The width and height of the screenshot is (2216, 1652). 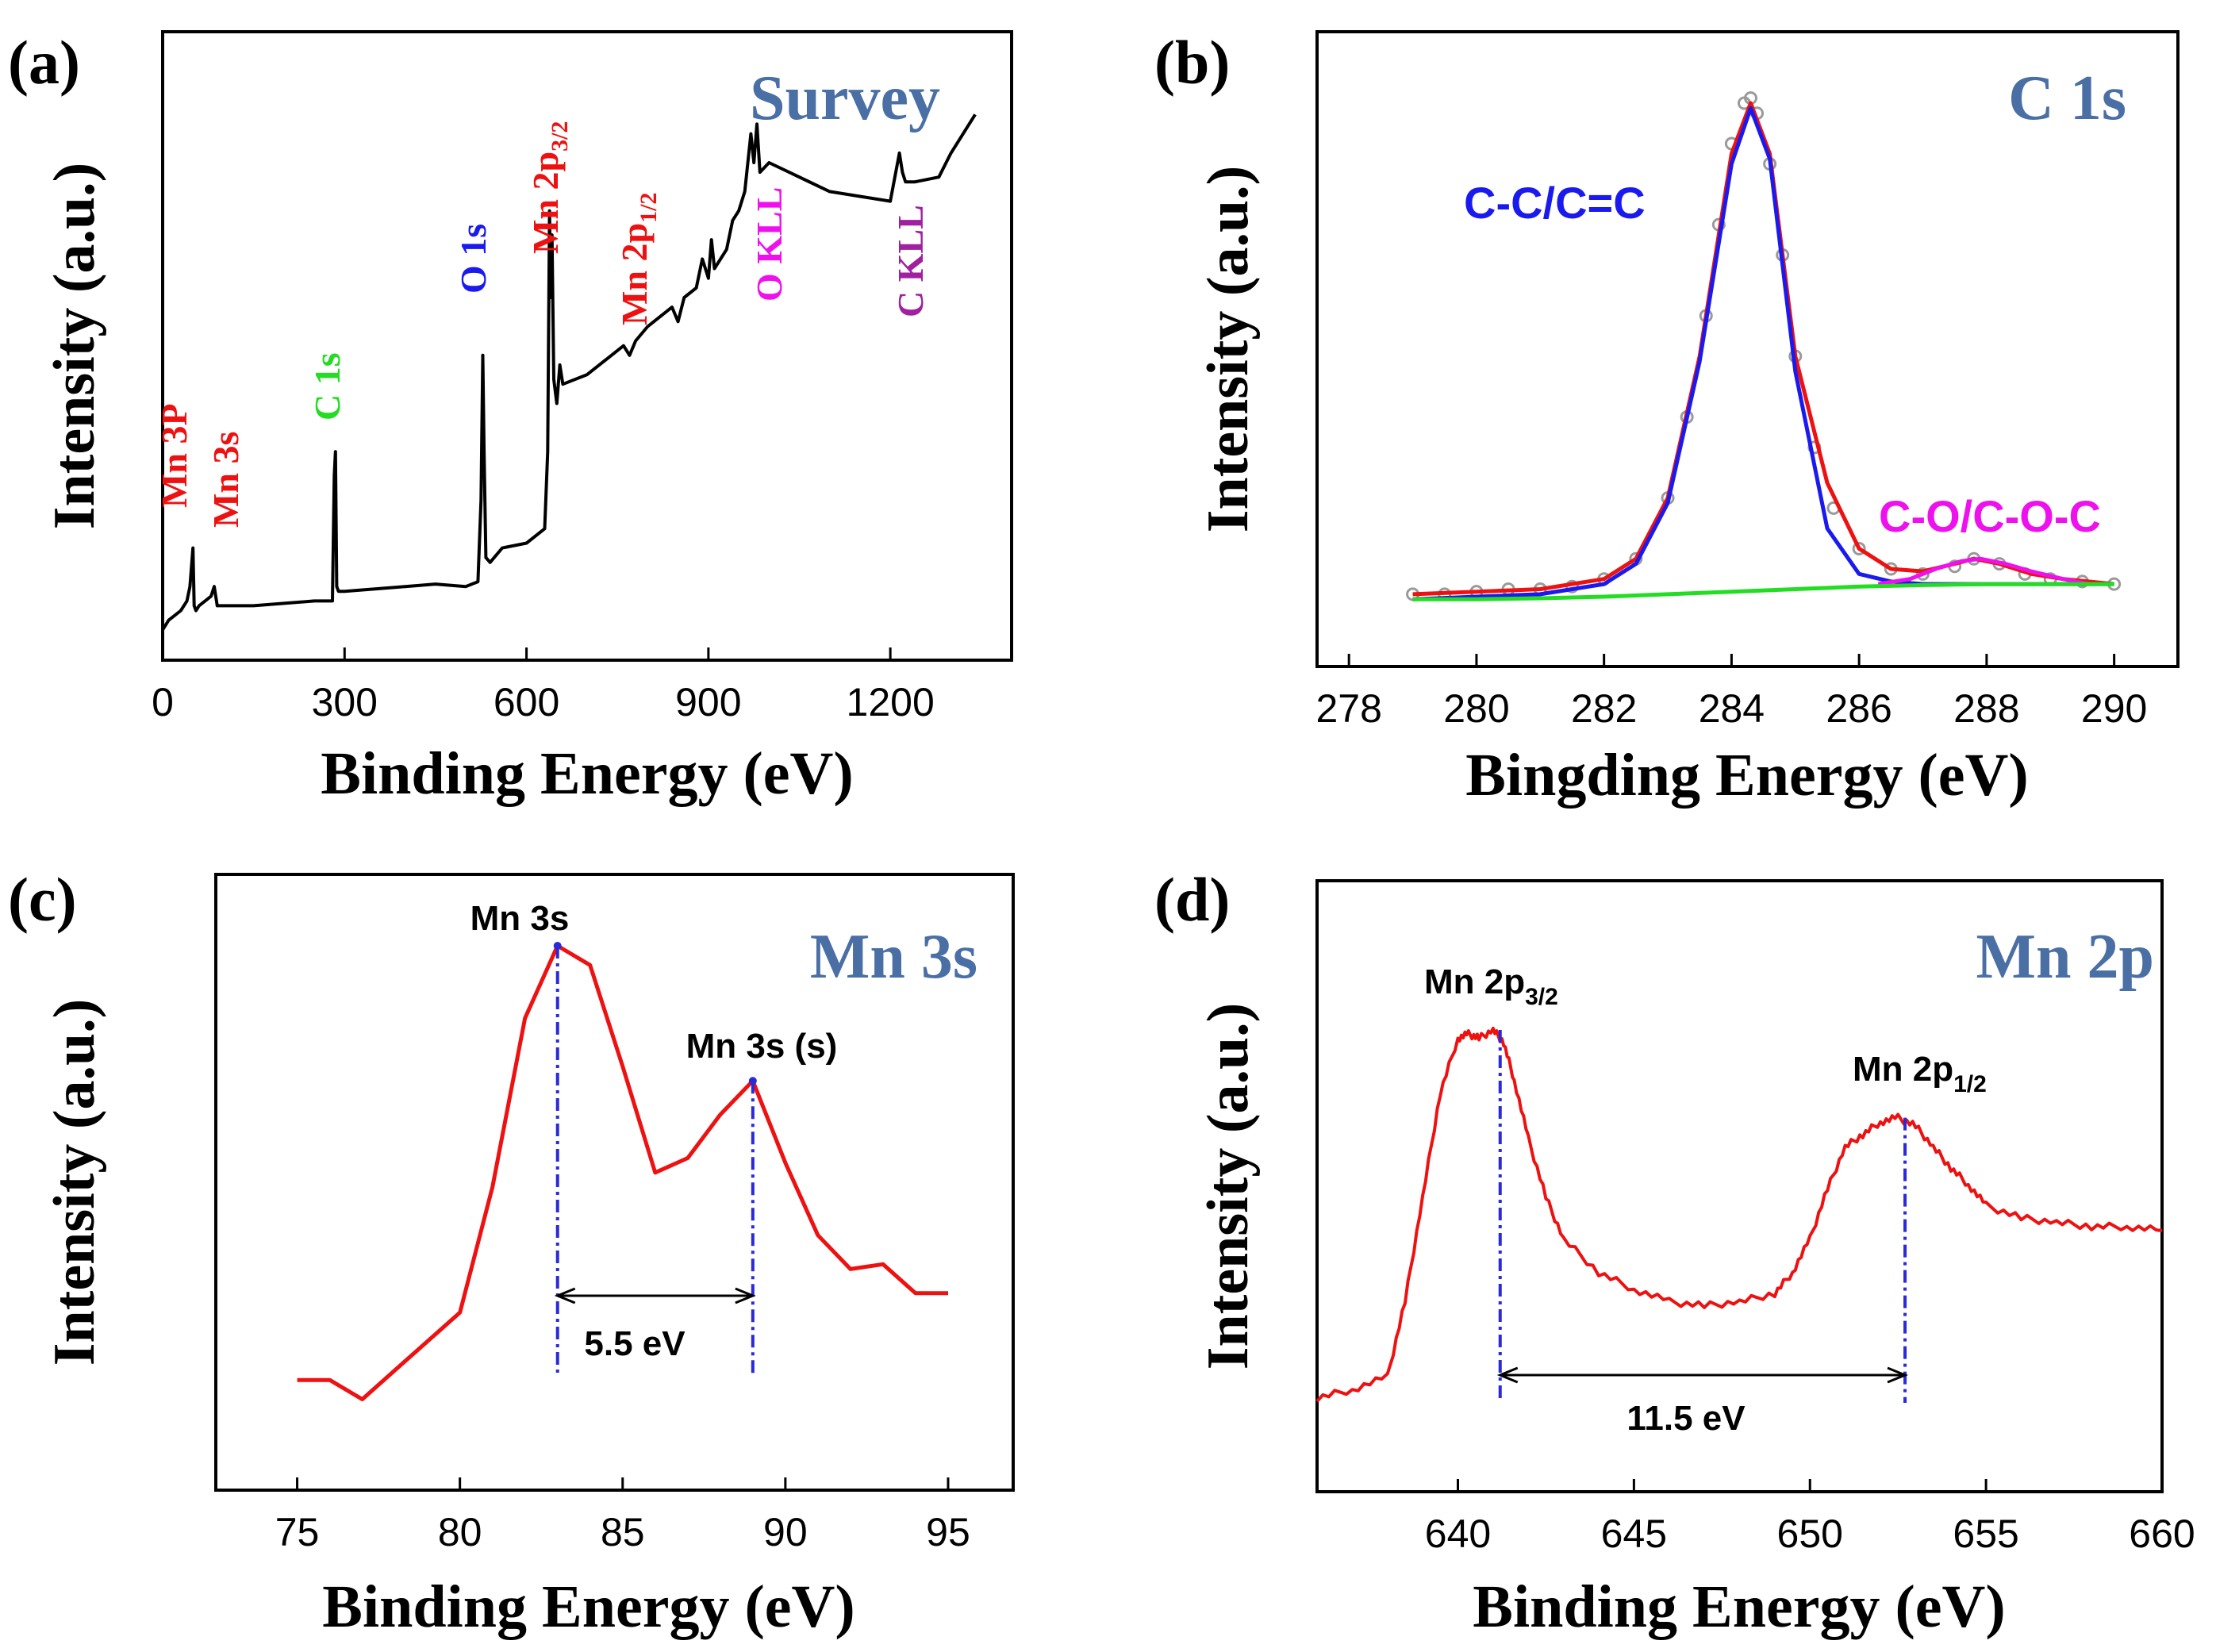 I want to click on survey-peak-label: O KLL, so click(x=769, y=244).